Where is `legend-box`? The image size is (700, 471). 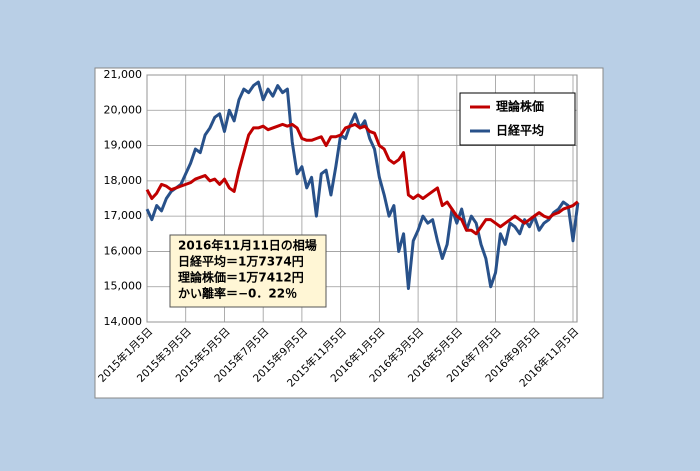 legend-box is located at coordinates (517, 119).